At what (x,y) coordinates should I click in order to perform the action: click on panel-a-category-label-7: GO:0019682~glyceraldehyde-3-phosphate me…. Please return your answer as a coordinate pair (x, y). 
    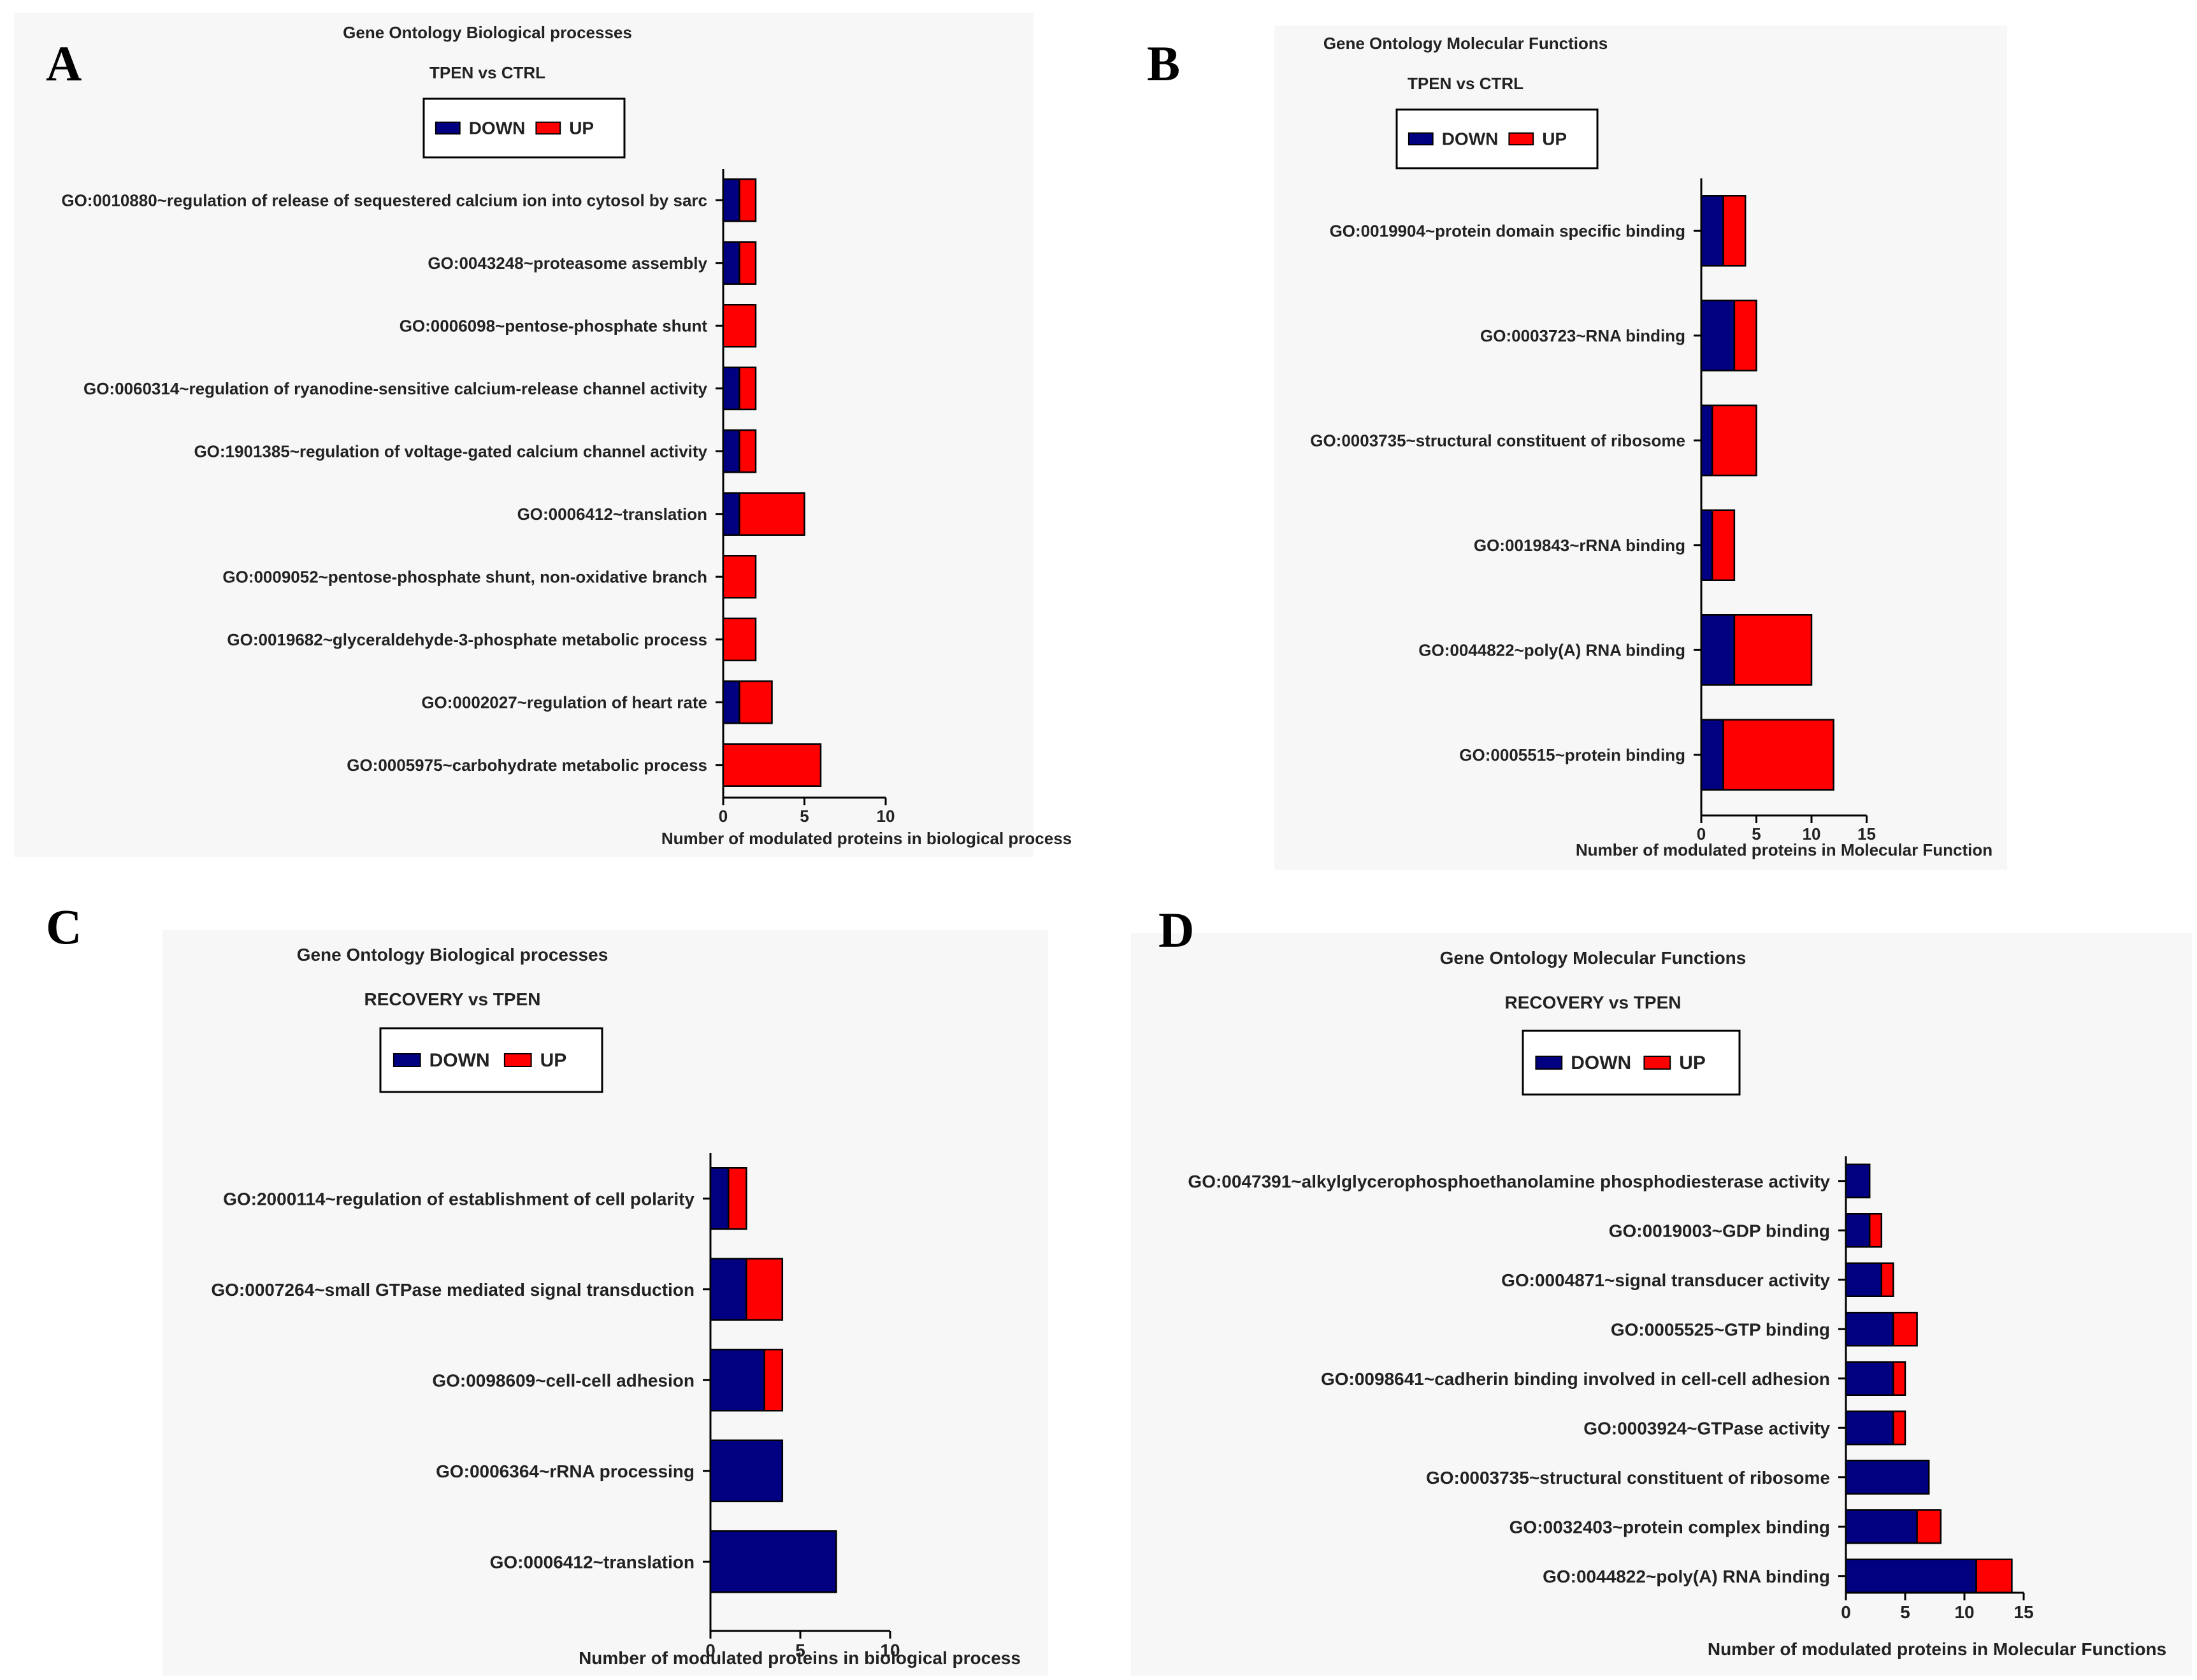
    Looking at the image, I should click on (467, 639).